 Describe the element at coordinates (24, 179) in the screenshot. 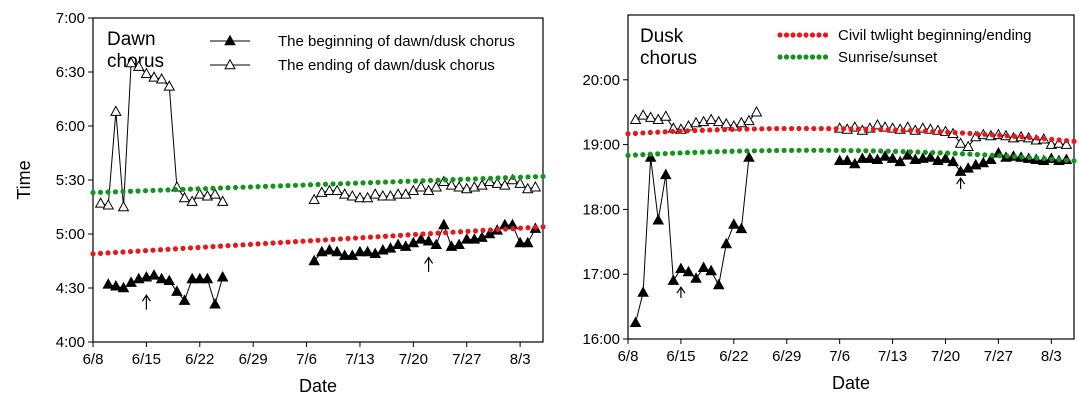

I see `y-axis-label: Time` at that location.